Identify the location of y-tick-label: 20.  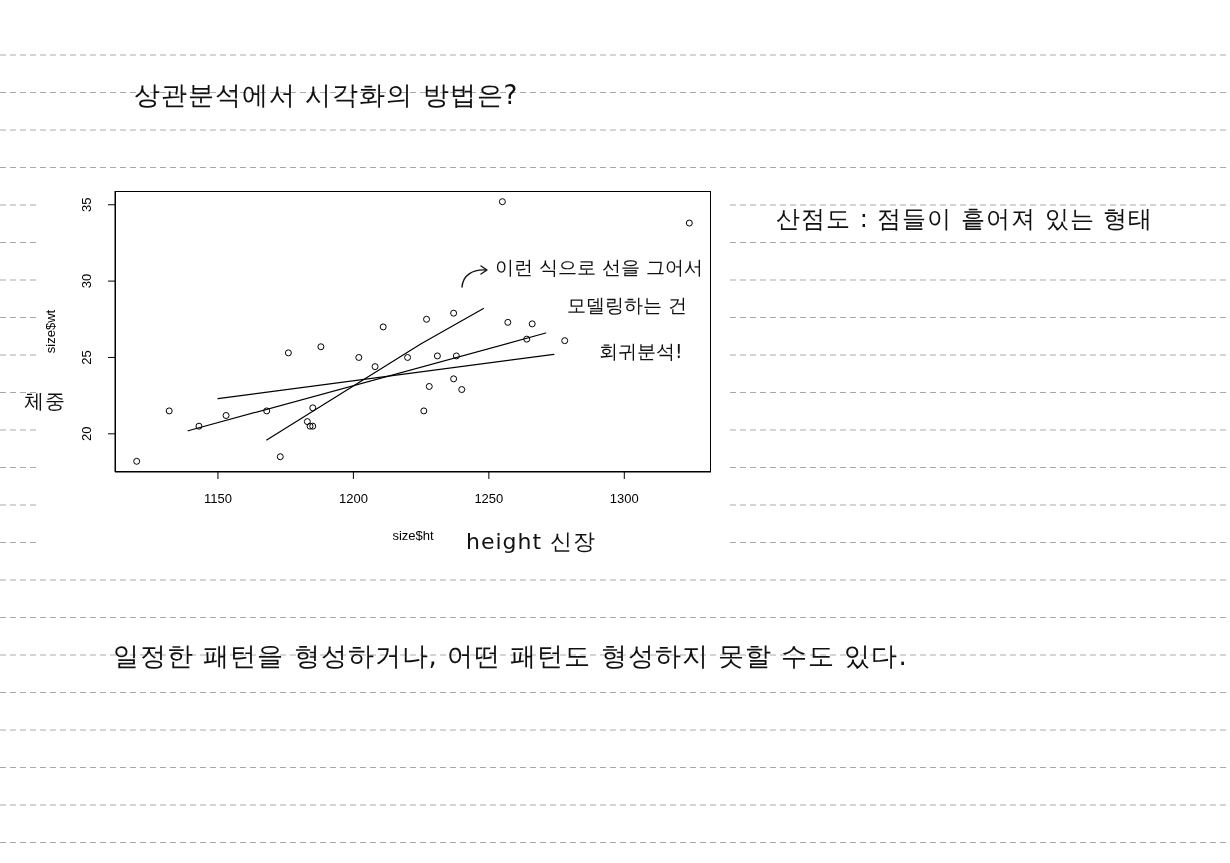
(87, 434).